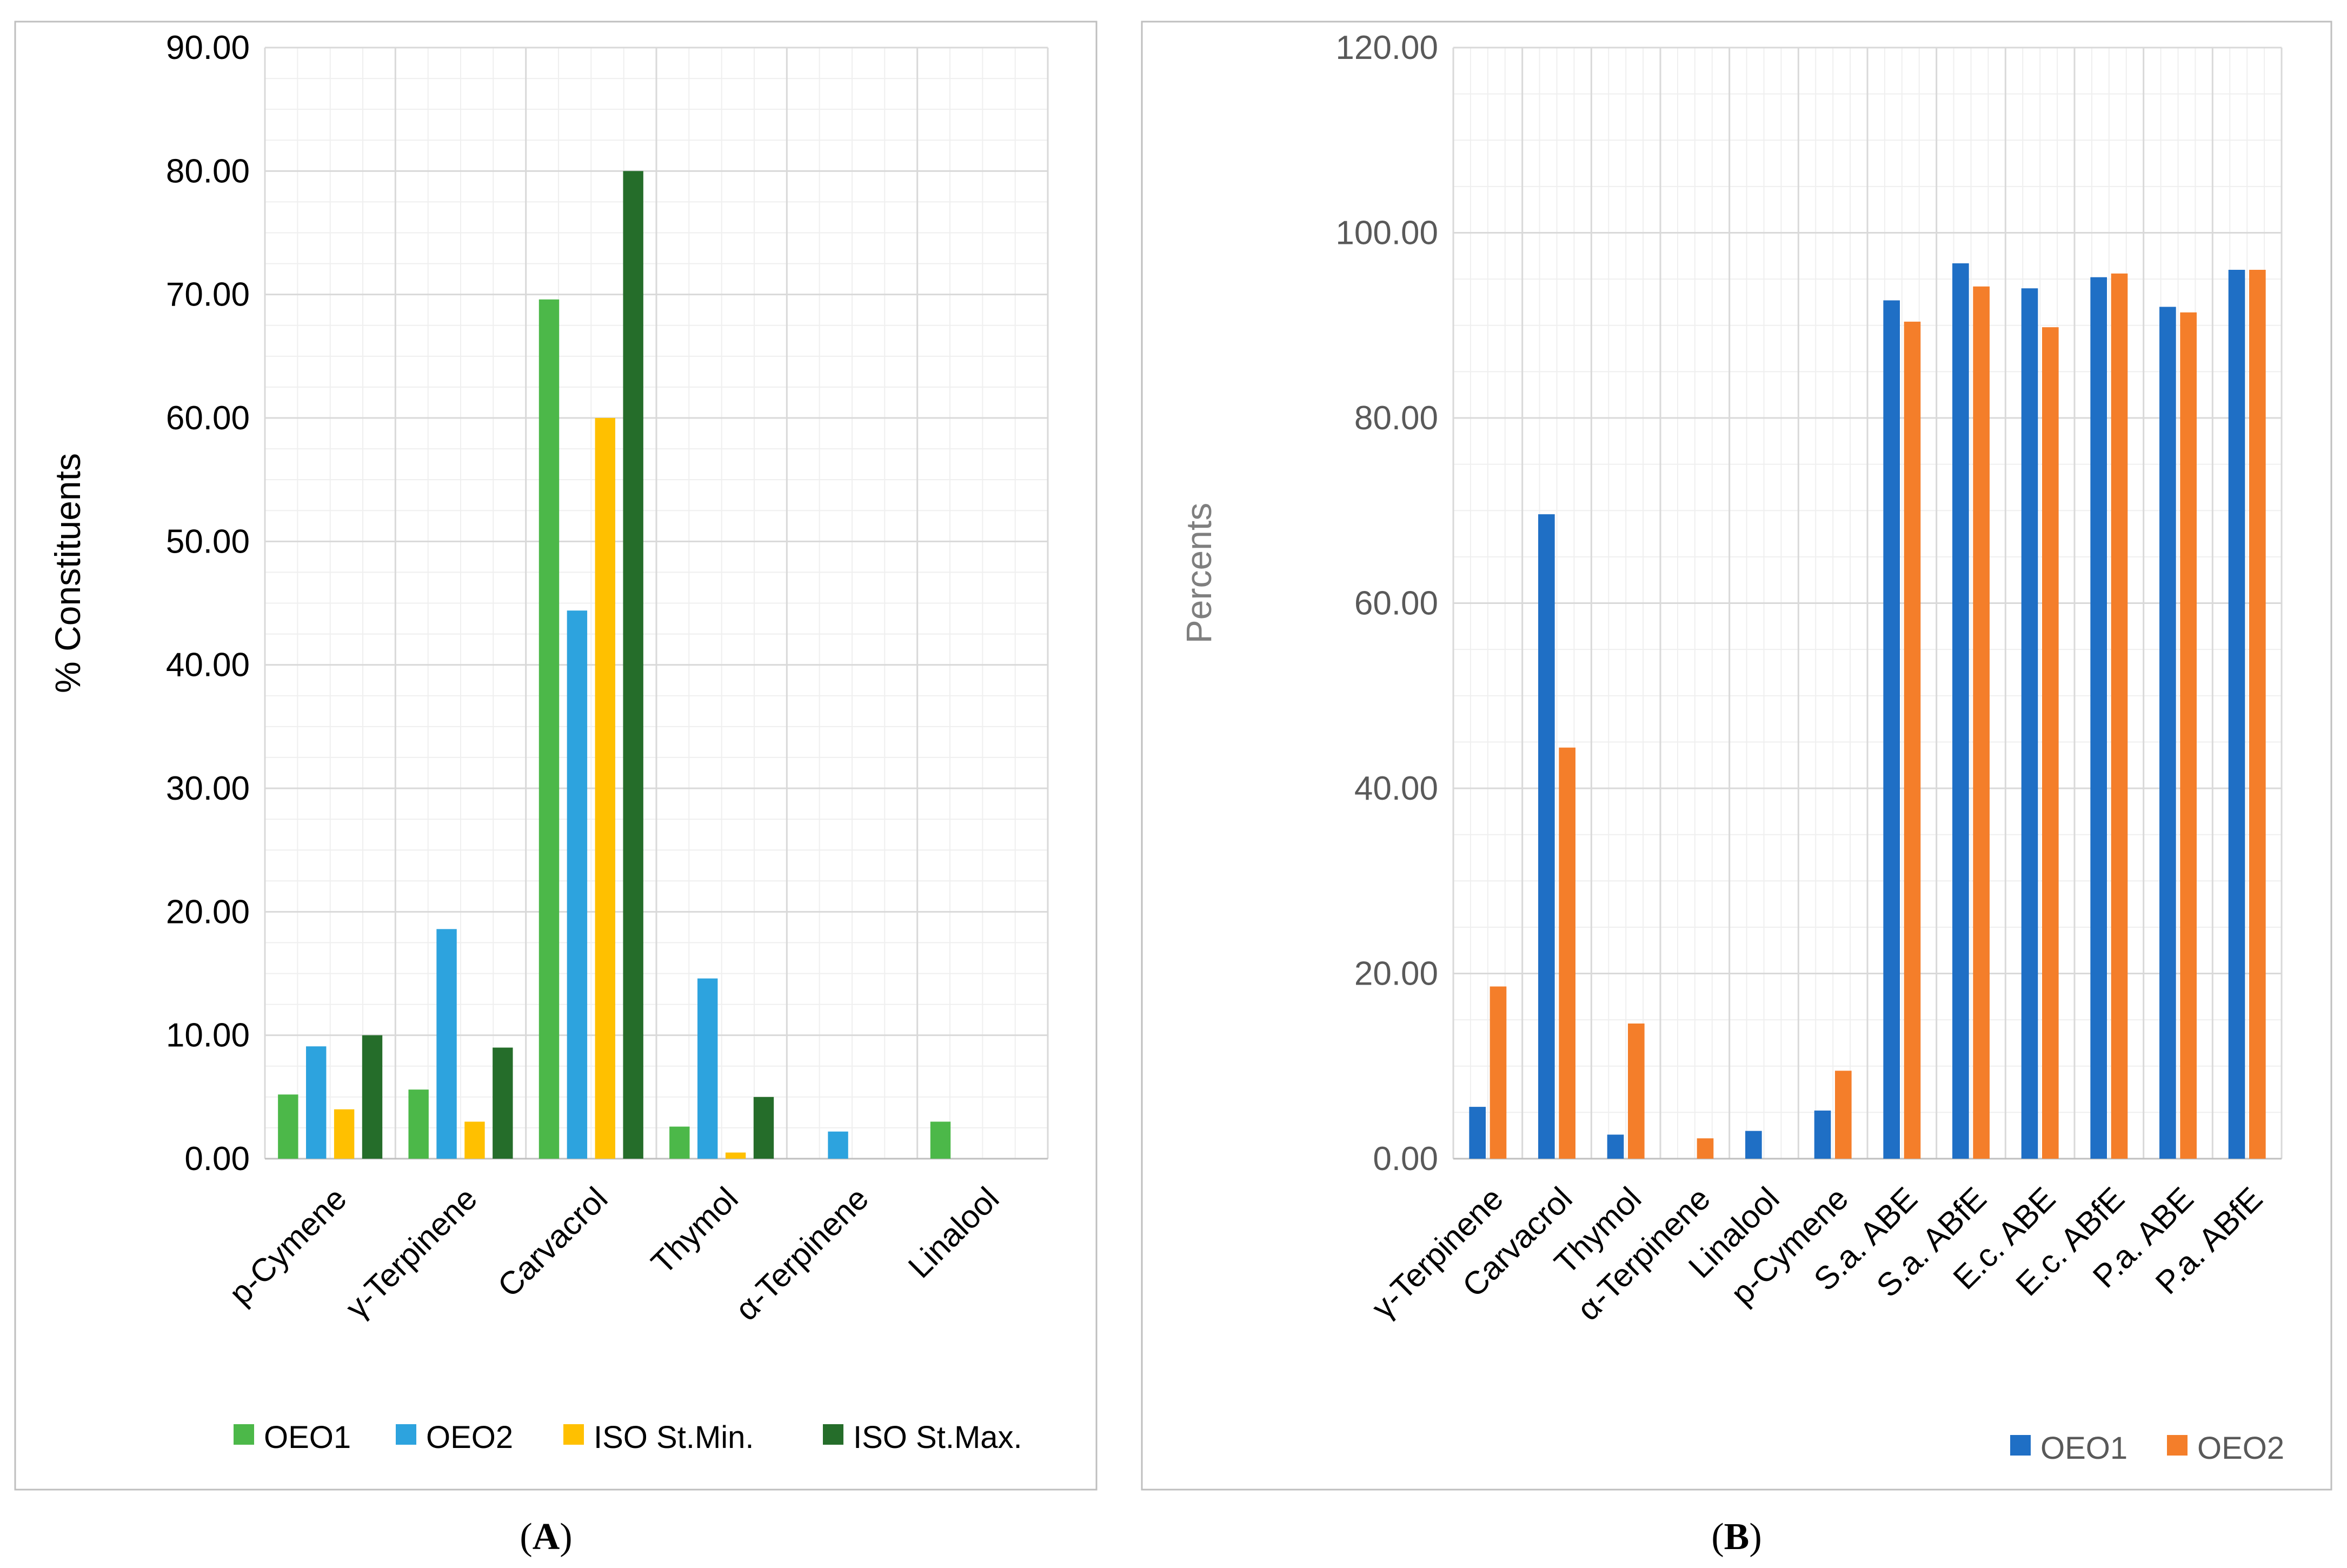  Describe the element at coordinates (208, 295) in the screenshot. I see `panel-a-y-tick-label: 70.00` at that location.